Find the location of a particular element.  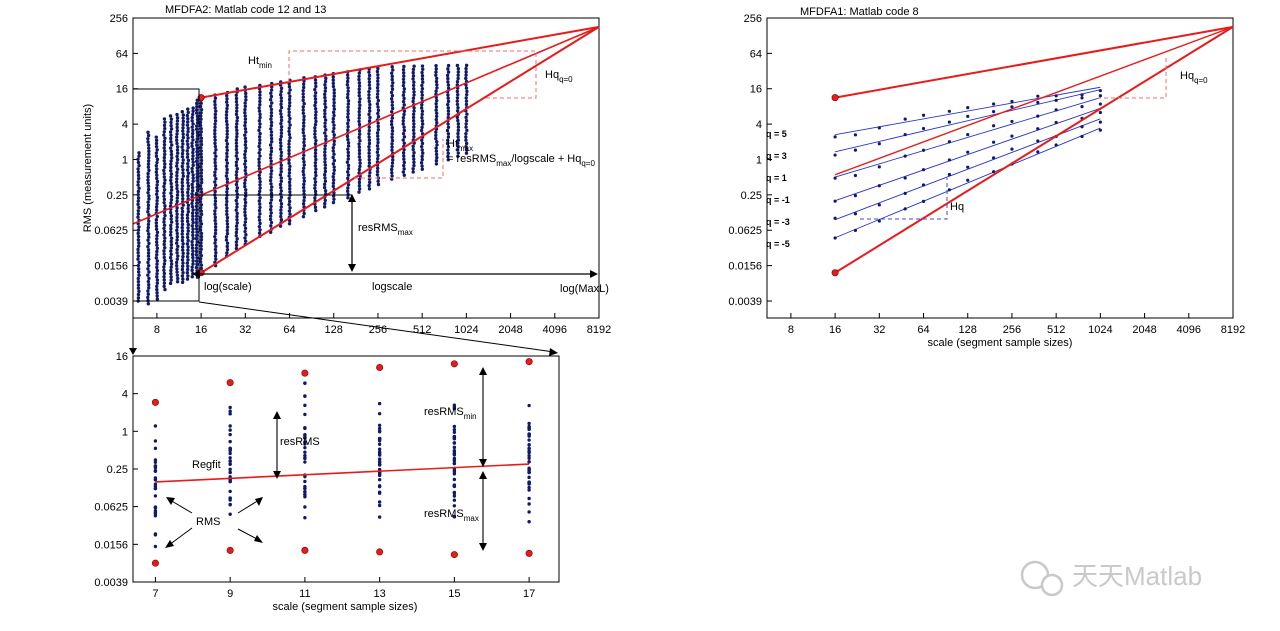

y-tick-label: 0.25 is located at coordinates (117, 196).